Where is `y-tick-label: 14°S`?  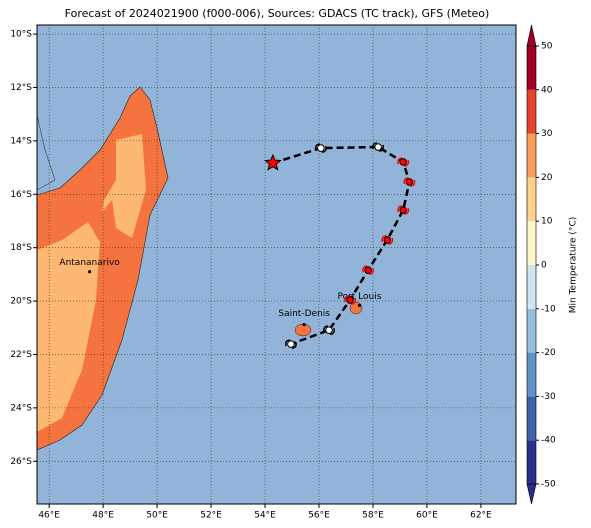
y-tick-label: 14°S is located at coordinates (21, 141).